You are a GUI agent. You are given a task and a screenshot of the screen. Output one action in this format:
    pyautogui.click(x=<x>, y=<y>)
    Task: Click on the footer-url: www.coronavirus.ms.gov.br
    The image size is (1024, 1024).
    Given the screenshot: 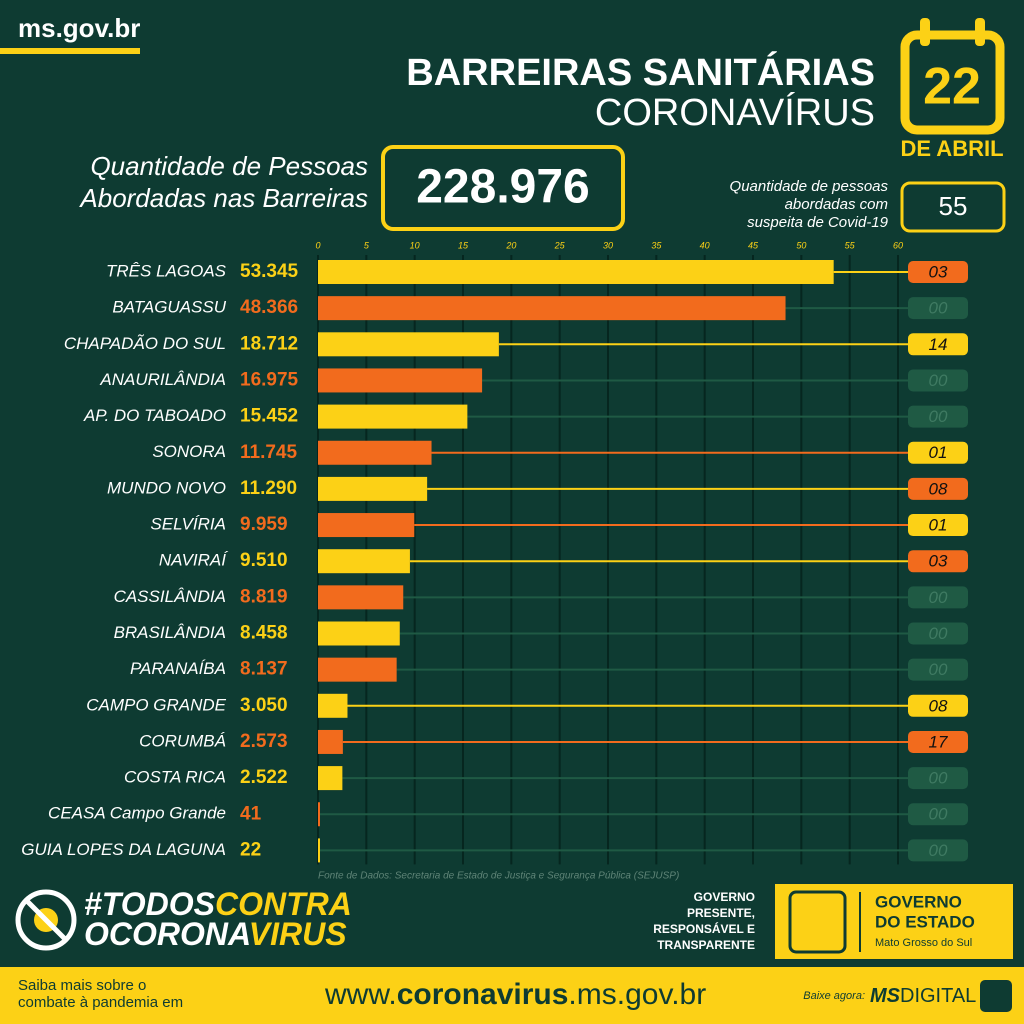 What is the action you would take?
    pyautogui.click(x=515, y=994)
    